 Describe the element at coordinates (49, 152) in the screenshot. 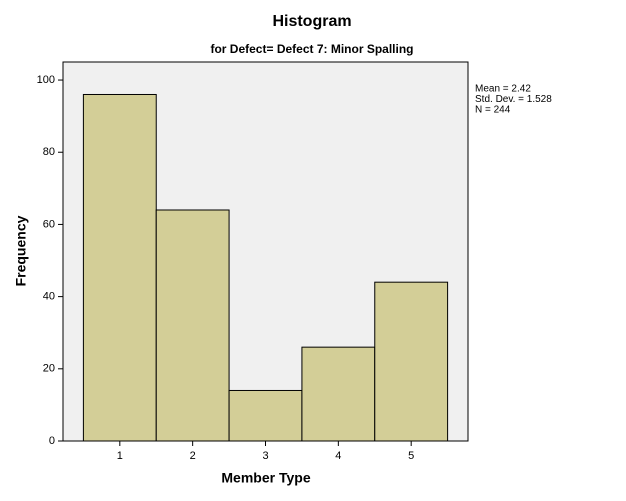

I see `y-tick-label: 80` at that location.